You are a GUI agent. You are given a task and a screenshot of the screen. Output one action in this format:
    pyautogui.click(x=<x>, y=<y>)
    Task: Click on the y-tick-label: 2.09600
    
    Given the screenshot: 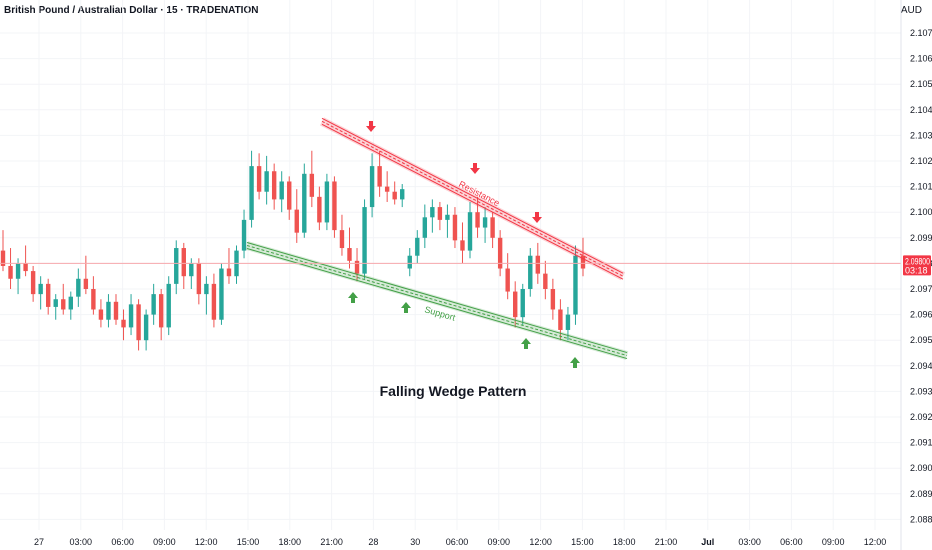 What is the action you would take?
    pyautogui.click(x=921, y=315)
    